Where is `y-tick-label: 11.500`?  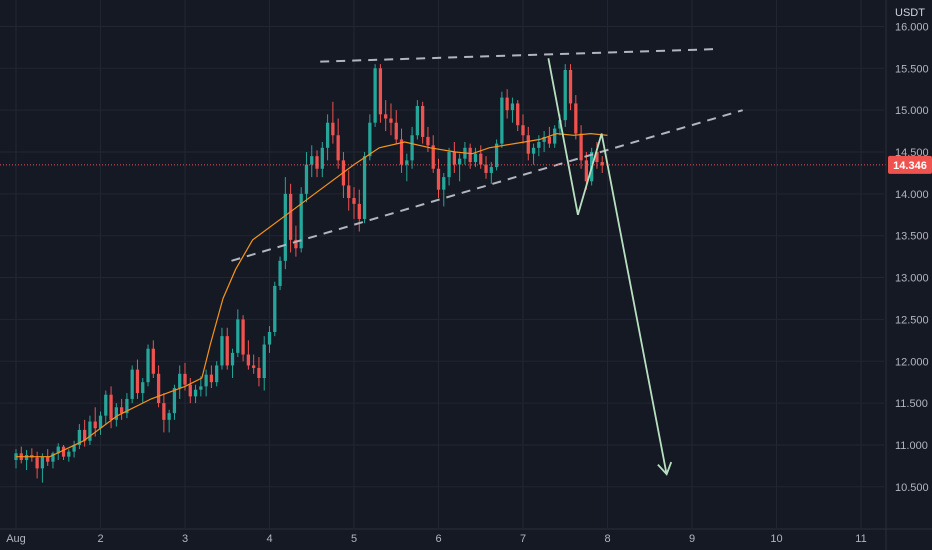
y-tick-label: 11.500 is located at coordinates (911, 404).